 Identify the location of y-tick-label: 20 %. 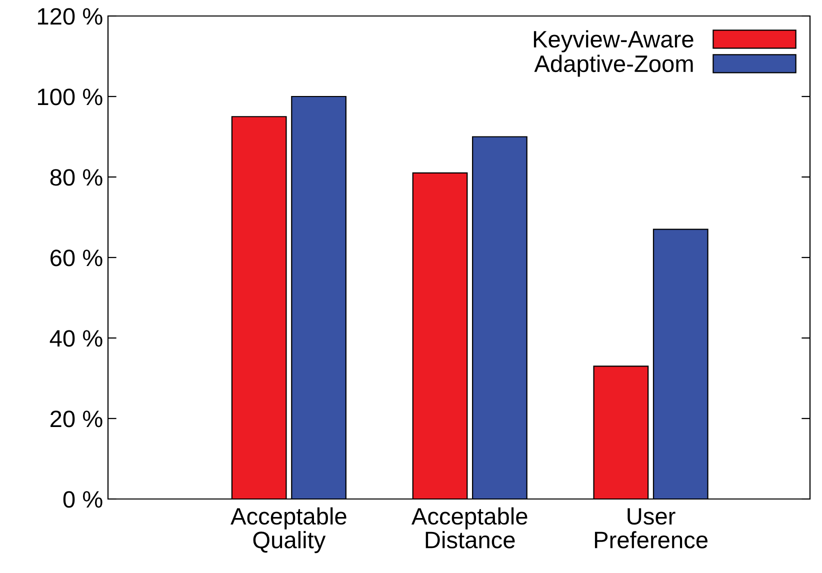
(76, 419).